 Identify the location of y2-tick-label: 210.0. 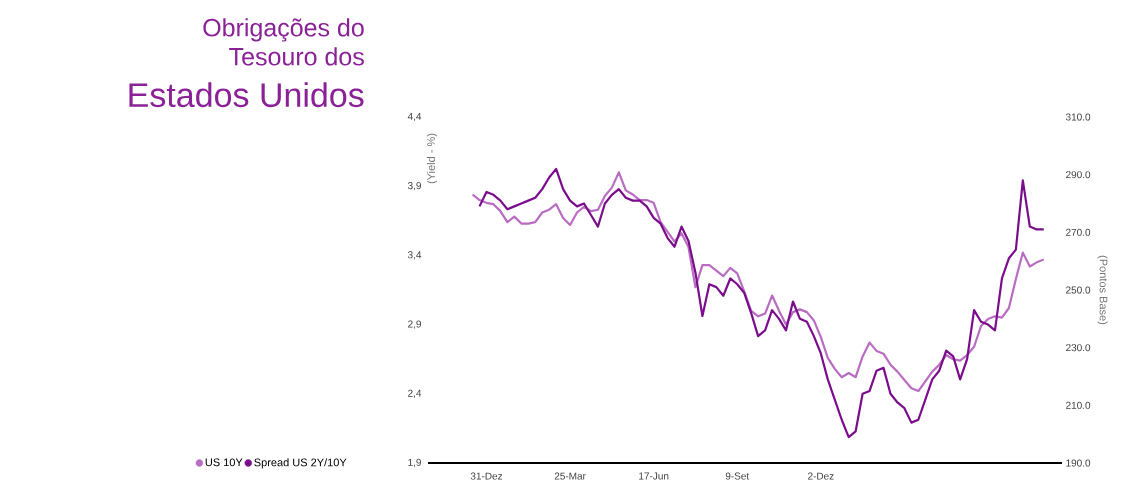
(1078, 405).